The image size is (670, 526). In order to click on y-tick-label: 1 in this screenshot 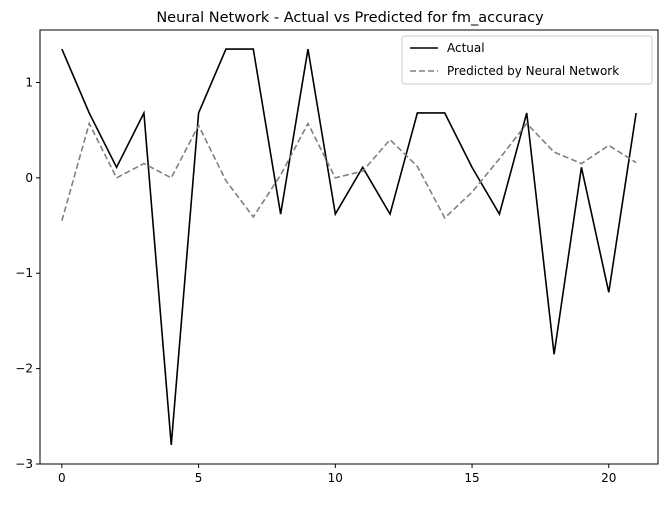, I will do `click(29, 82)`.